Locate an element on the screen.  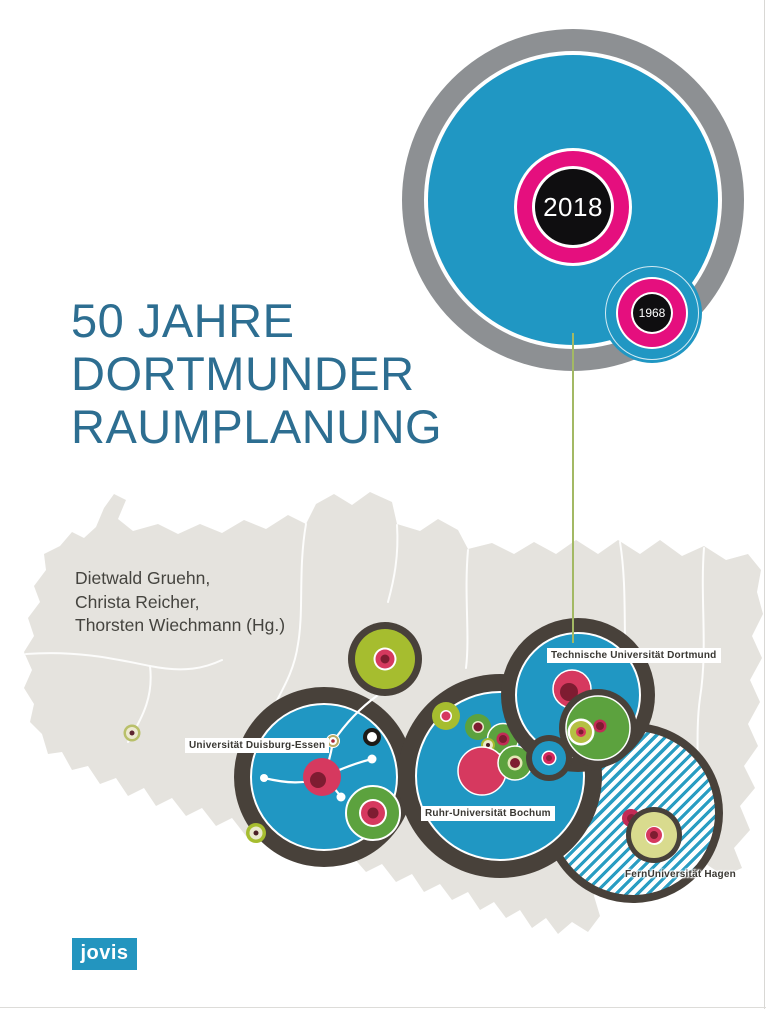
title-line-2: DORTMUNDER is located at coordinates (243, 373).